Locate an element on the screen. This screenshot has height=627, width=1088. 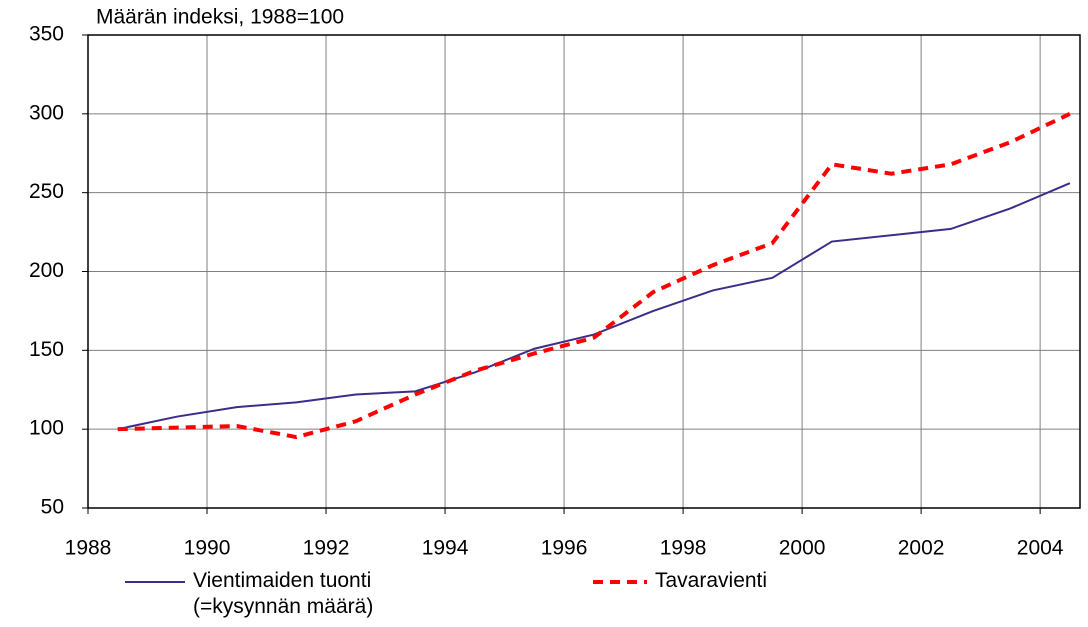
x-tick-label: 1992 is located at coordinates (326, 548).